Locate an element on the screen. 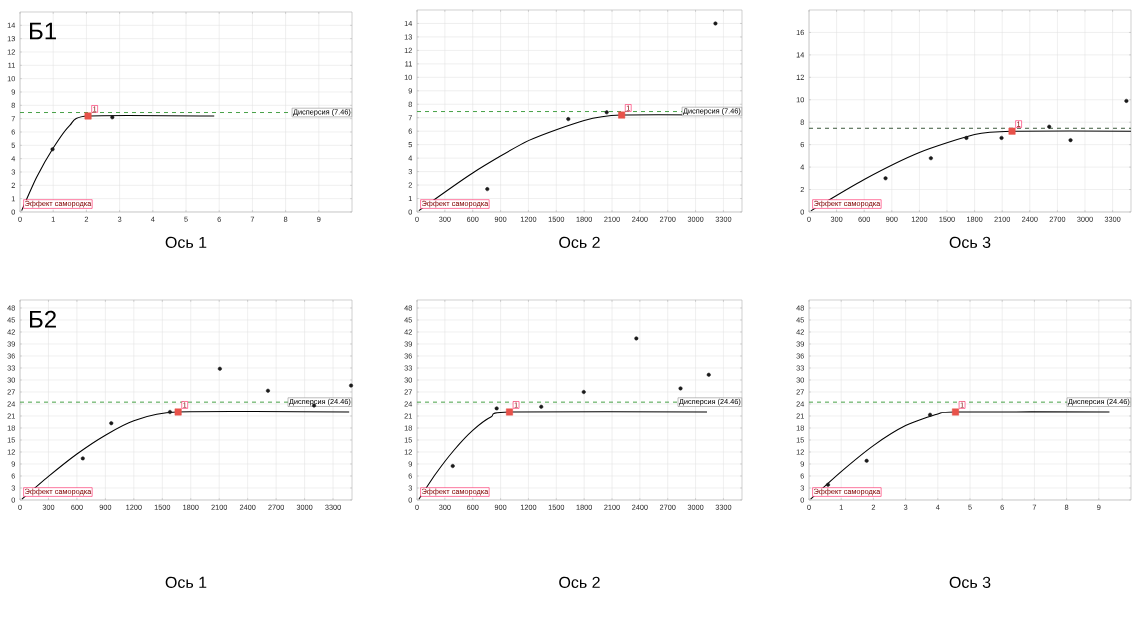  line-series is located at coordinates (118, 163).